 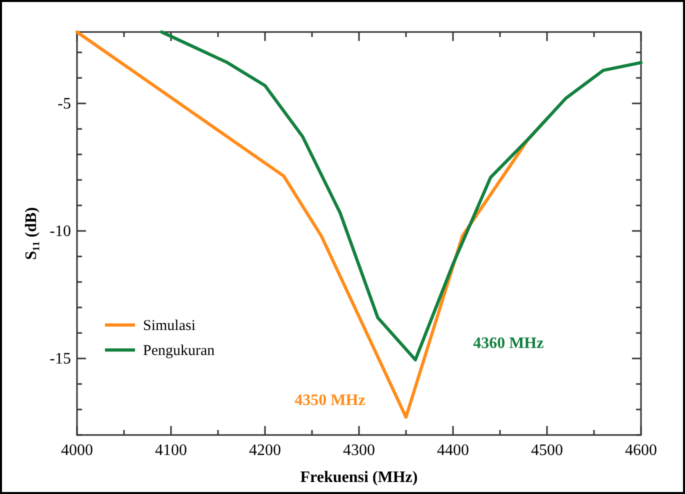 I want to click on x-axis-title: Frekuensi (MHz), so click(x=359, y=477).